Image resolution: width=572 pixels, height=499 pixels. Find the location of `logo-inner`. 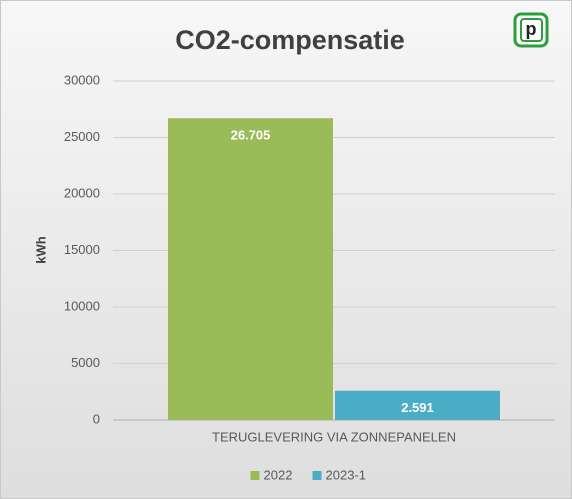

logo-inner is located at coordinates (531, 30).